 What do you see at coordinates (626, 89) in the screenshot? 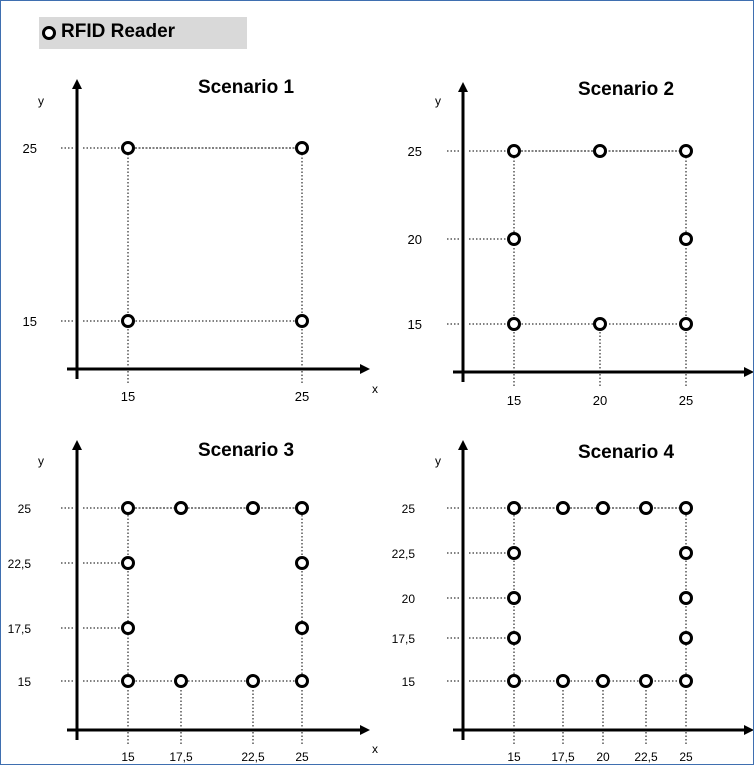
I see `scenario-title: Scenario 2` at bounding box center [626, 89].